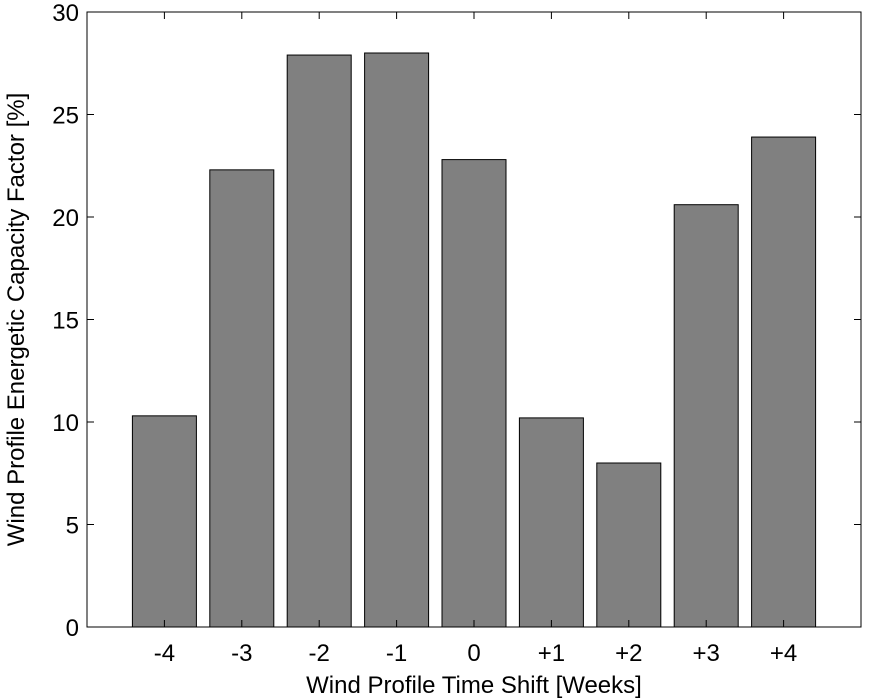 The image size is (889, 700). What do you see at coordinates (65, 321) in the screenshot?
I see `y-tick-label: 15` at bounding box center [65, 321].